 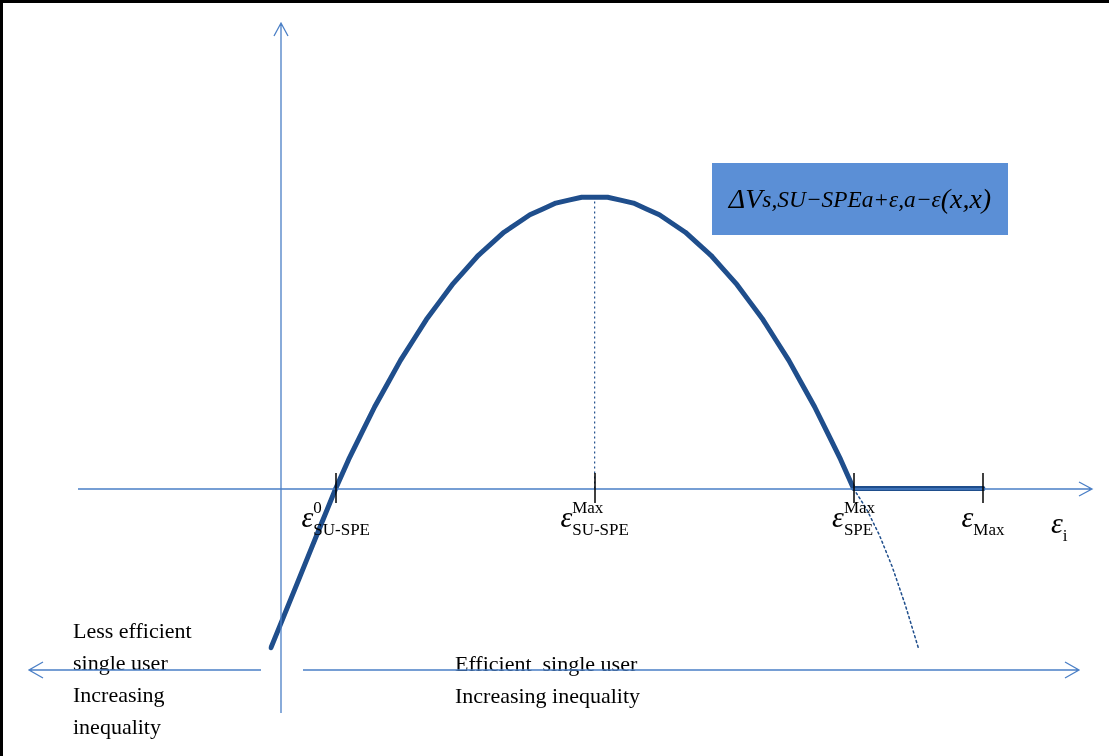 What do you see at coordinates (548, 680) in the screenshot?
I see `text: Efficient single user Increasing inequality` at bounding box center [548, 680].